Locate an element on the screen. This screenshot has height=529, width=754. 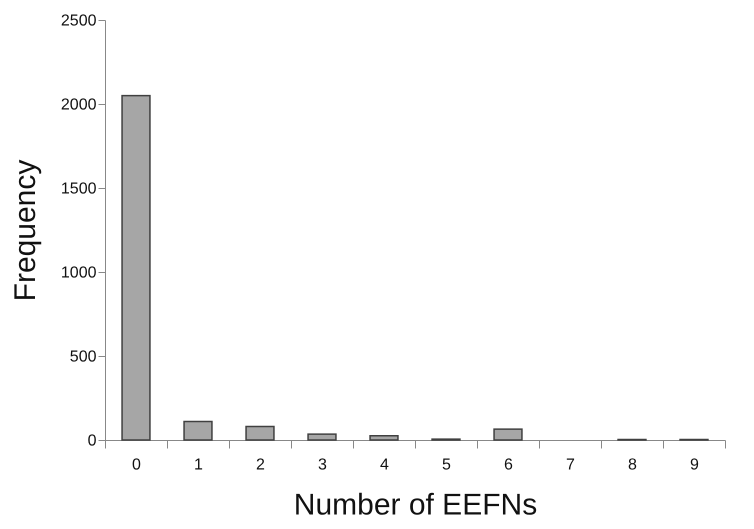
x-tick-label: 1 is located at coordinates (199, 465).